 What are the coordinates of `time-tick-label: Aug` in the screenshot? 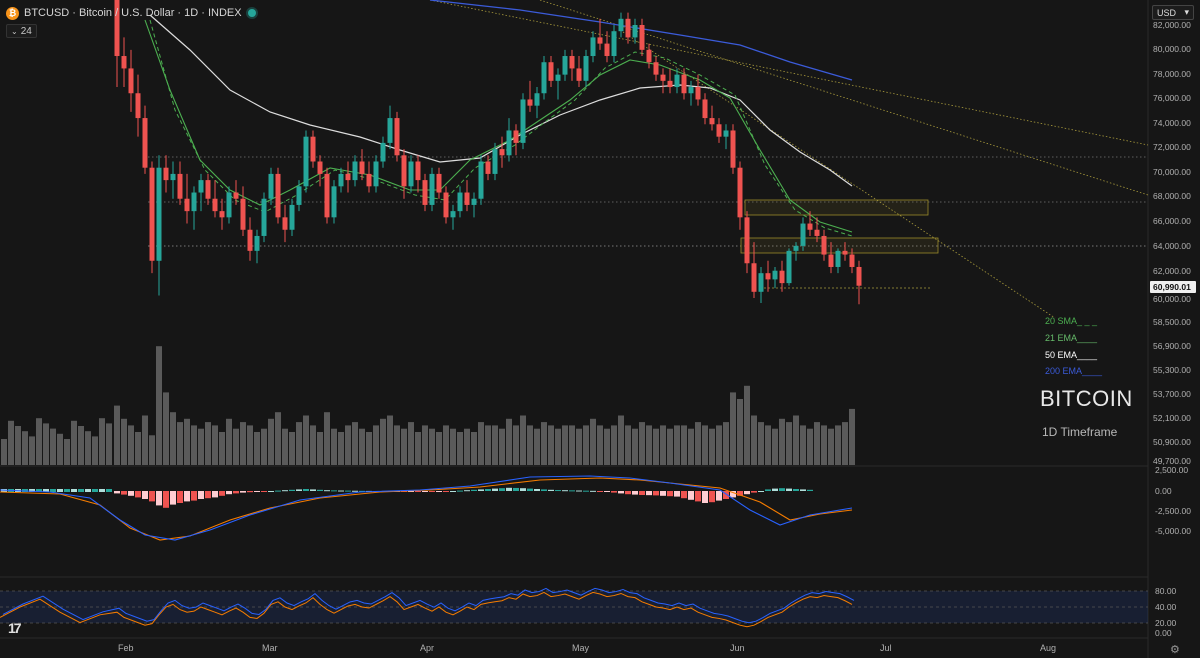 It's located at (1048, 648).